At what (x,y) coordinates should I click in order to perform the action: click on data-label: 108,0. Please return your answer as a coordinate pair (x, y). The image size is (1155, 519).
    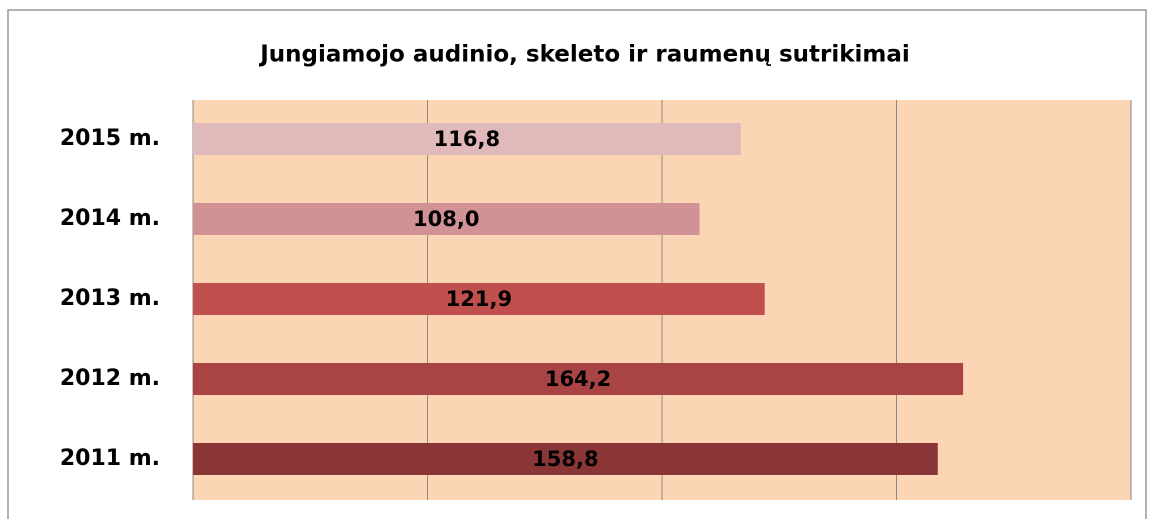
    Looking at the image, I should click on (446, 219).